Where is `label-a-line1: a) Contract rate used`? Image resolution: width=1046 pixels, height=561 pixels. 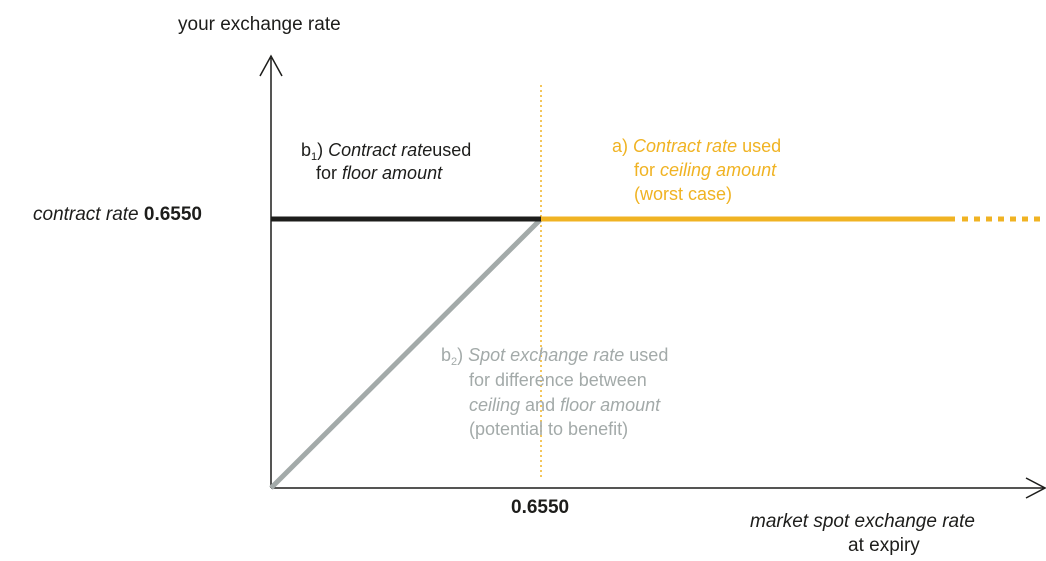
label-a-line1: a) Contract rate used is located at coordinates (696, 146).